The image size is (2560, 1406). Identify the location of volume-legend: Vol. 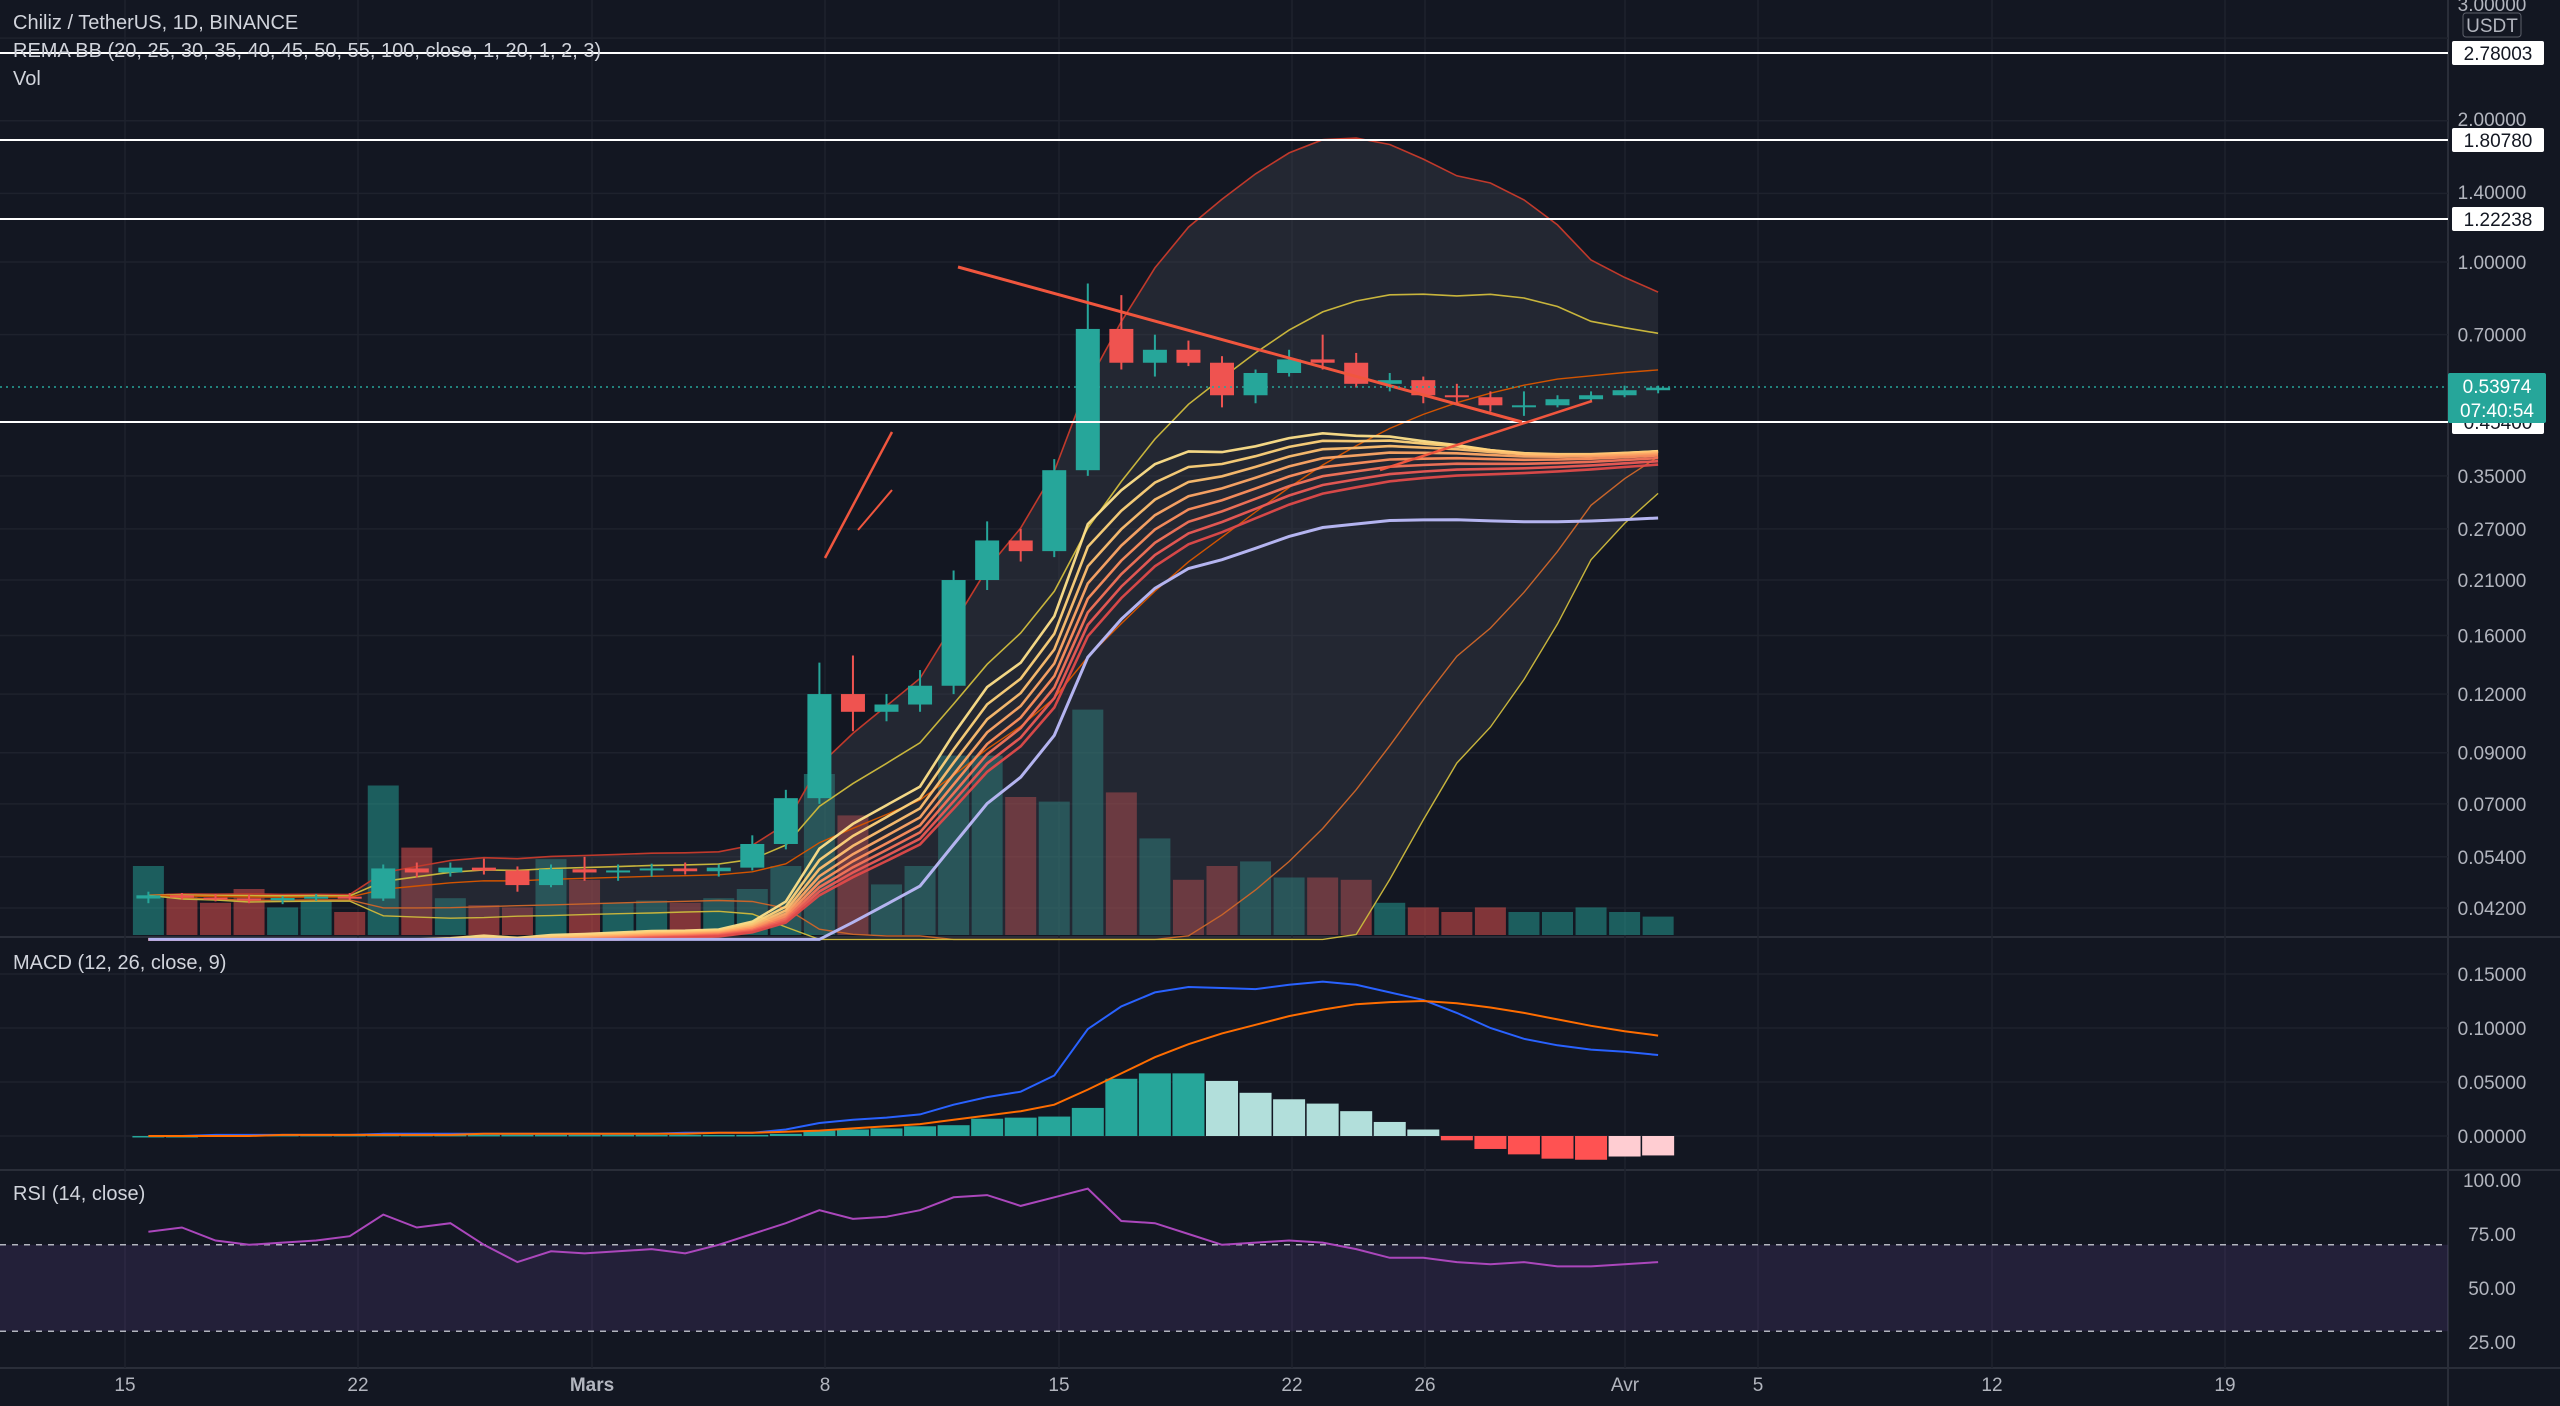
(27, 79).